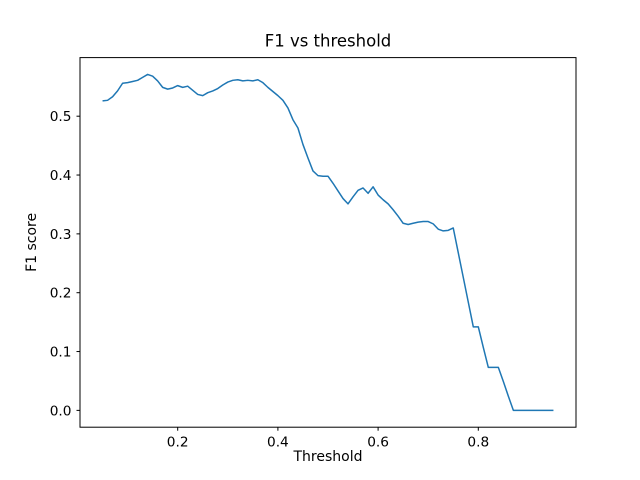 This screenshot has width=640, height=480. I want to click on x-tick-label: 0.6, so click(378, 443).